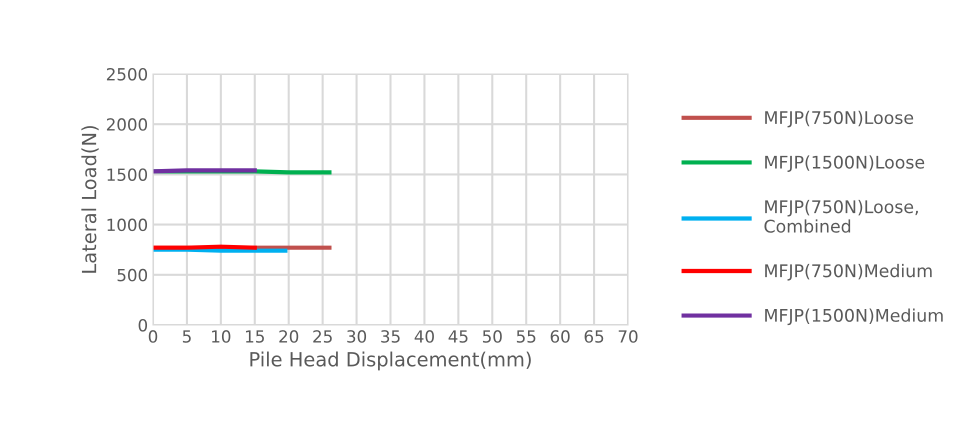 The width and height of the screenshot is (955, 436). What do you see at coordinates (221, 336) in the screenshot?
I see `x-tick-label: 10` at bounding box center [221, 336].